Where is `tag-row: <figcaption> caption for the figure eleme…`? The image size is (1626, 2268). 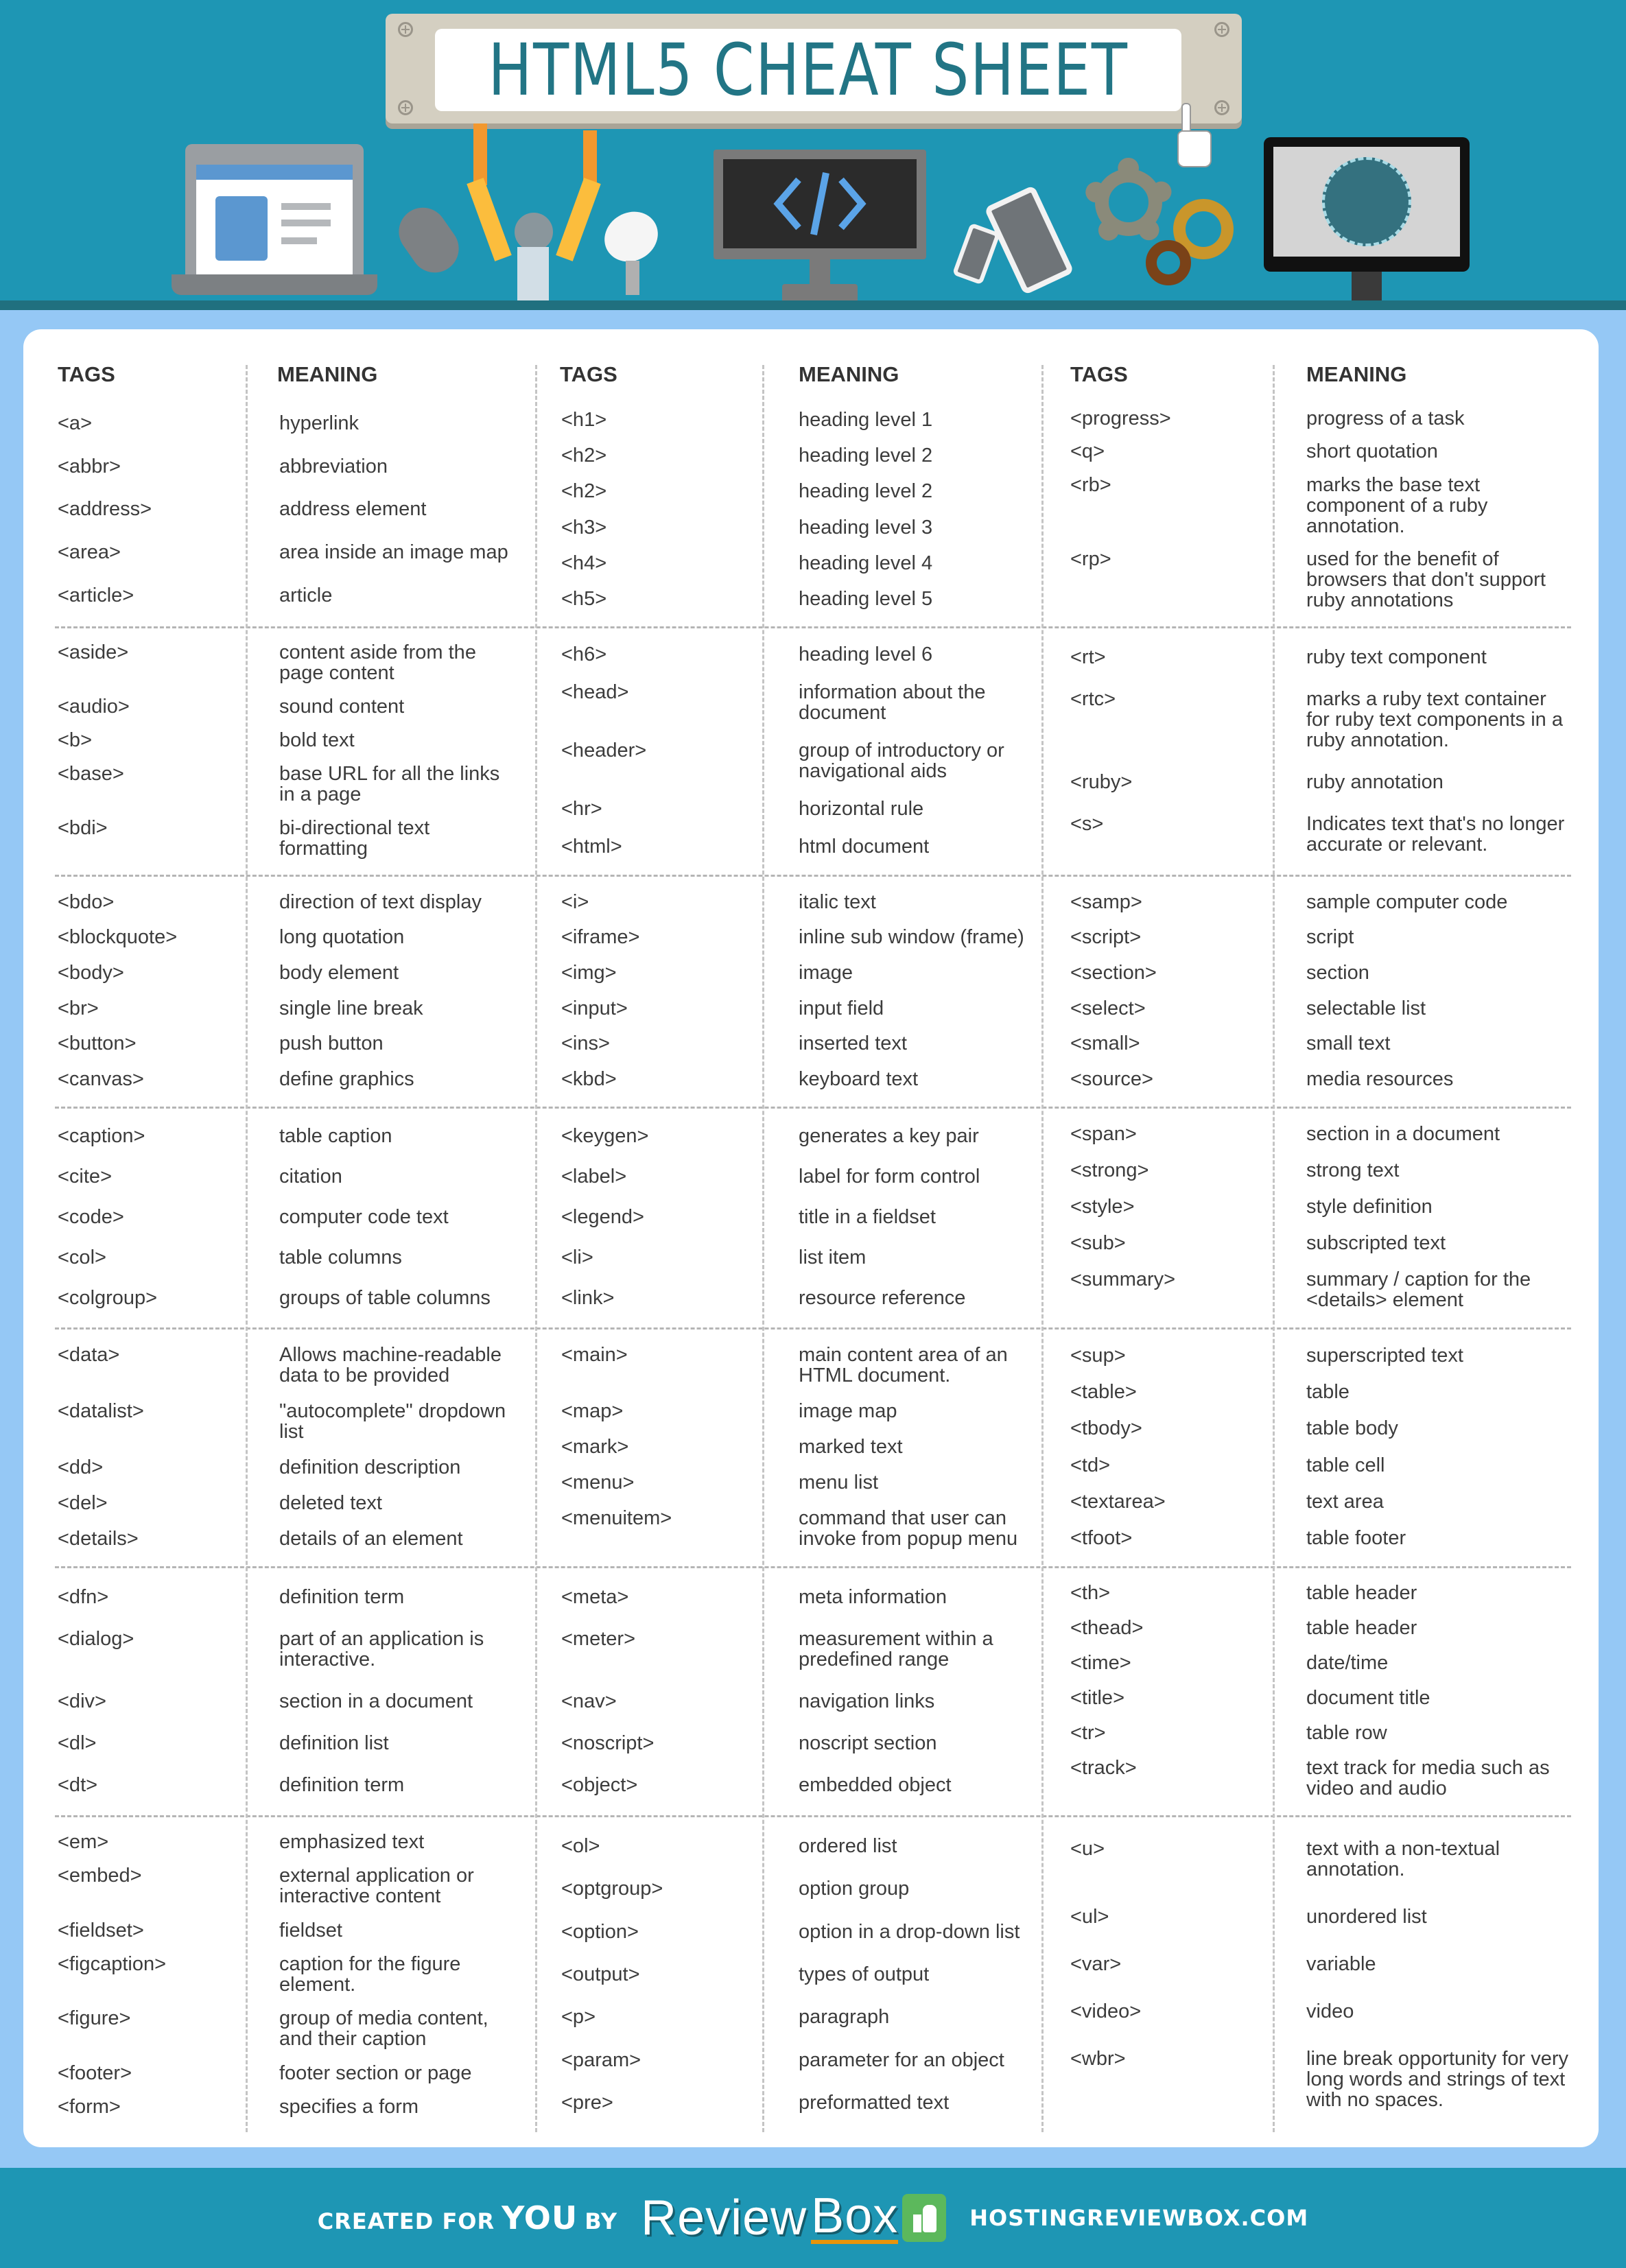
tag-row: <figcaption> caption for the figure eleme… is located at coordinates (287, 1975).